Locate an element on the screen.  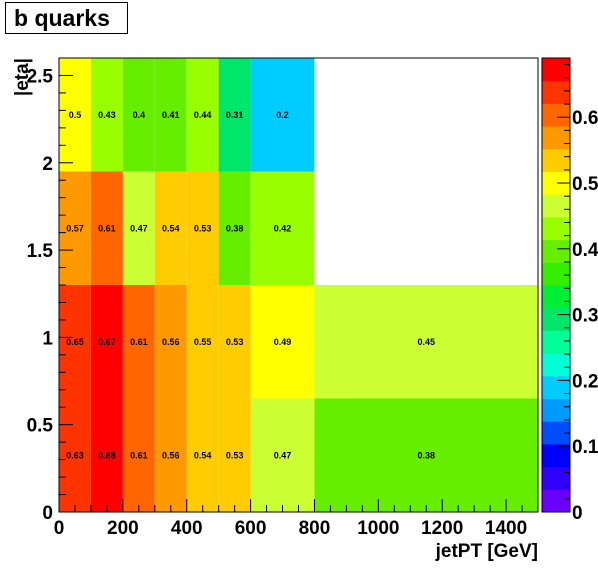
cell-value-label: 0.67 is located at coordinates (107, 342).